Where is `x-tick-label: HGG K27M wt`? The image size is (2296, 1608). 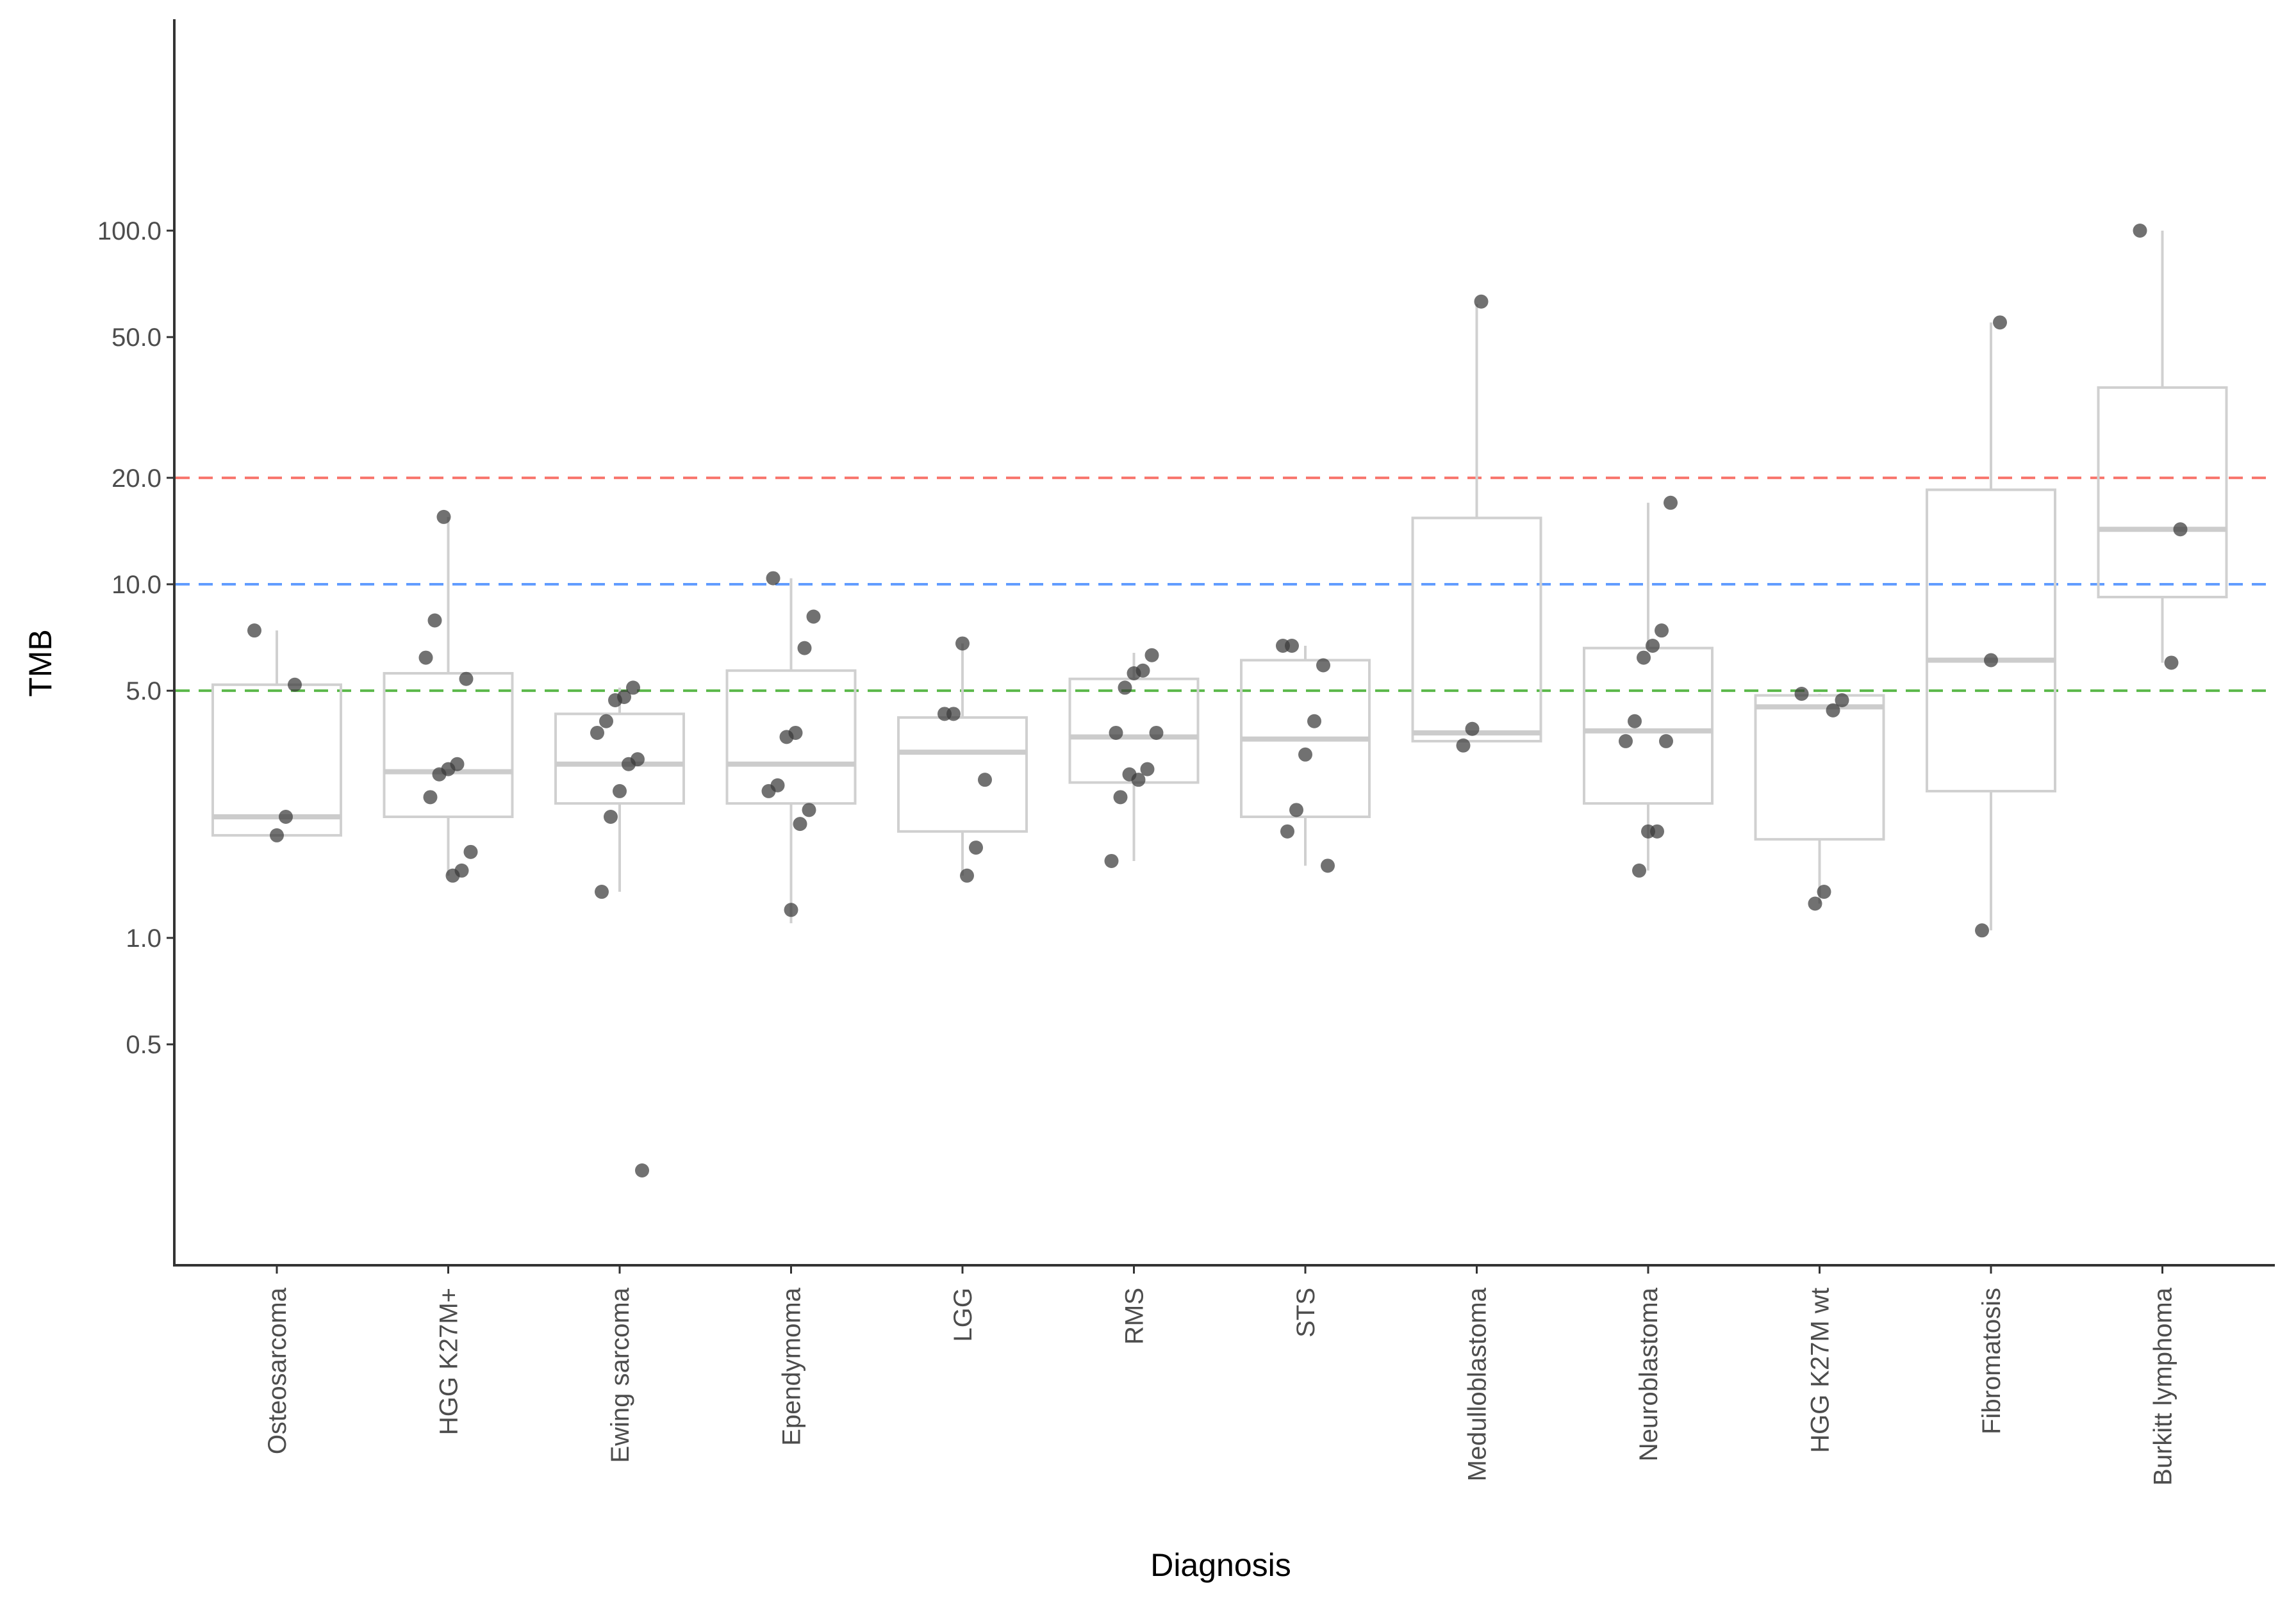 x-tick-label: HGG K27M wt is located at coordinates (1821, 1370).